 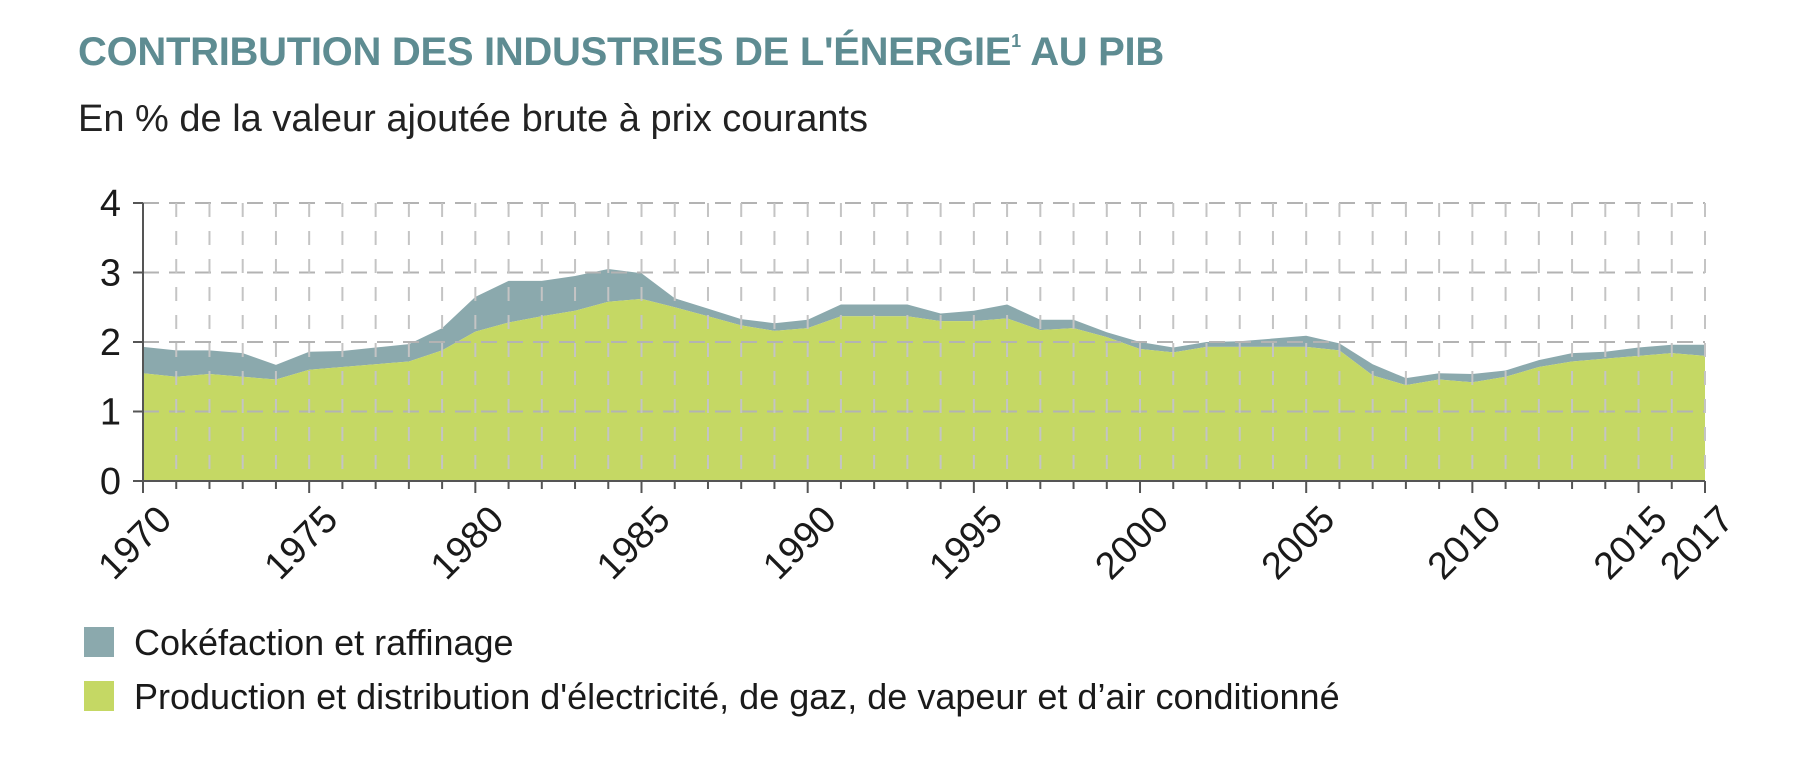 What do you see at coordinates (1016, 40) in the screenshot?
I see `chart-title-footnote-mark: 1` at bounding box center [1016, 40].